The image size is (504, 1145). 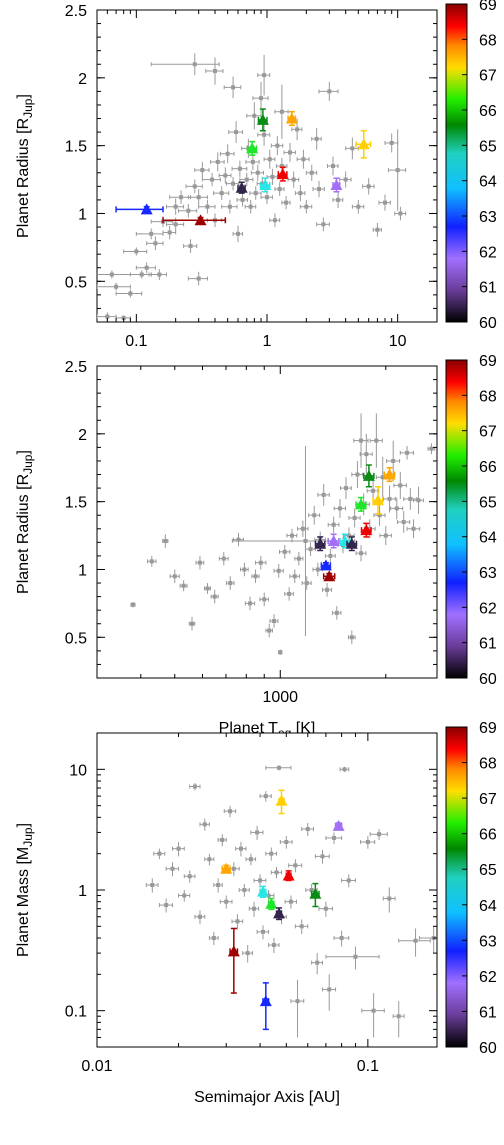 I want to click on colorbar-tick-label: 65, so click(x=488, y=502).